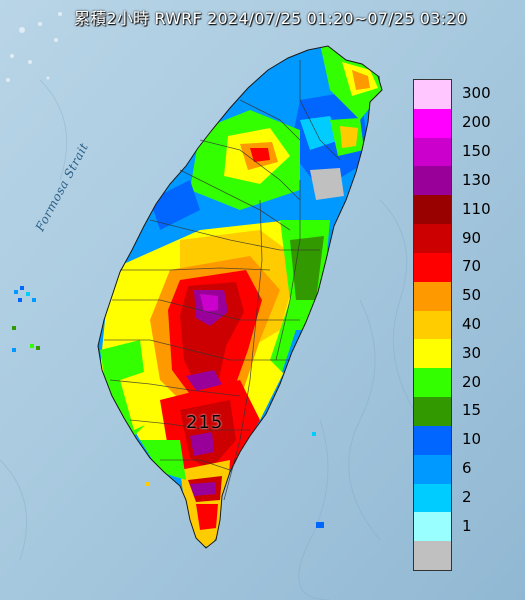 The image size is (525, 600). Describe the element at coordinates (492, 325) in the screenshot. I see `legend-labels: 300 200 150 130 110 90 70 50 40 30 20 15 10 6 2 1` at that location.